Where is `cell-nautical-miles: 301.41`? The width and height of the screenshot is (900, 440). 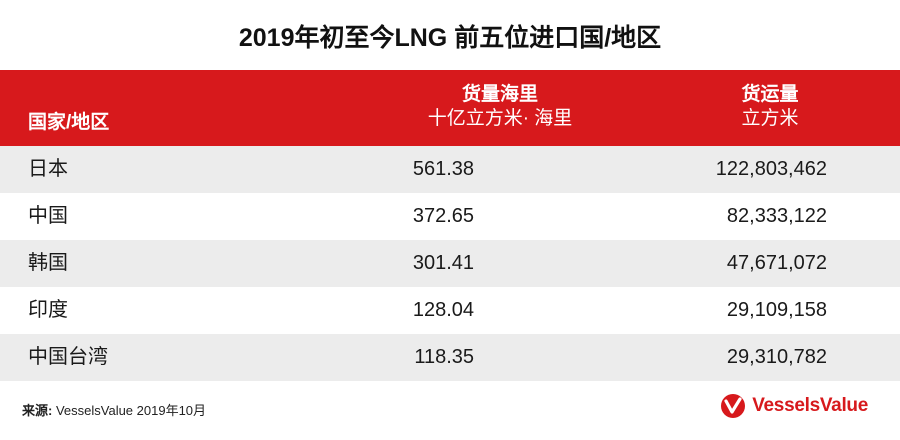
cell-nautical-miles: 301.41 is located at coordinates (443, 263).